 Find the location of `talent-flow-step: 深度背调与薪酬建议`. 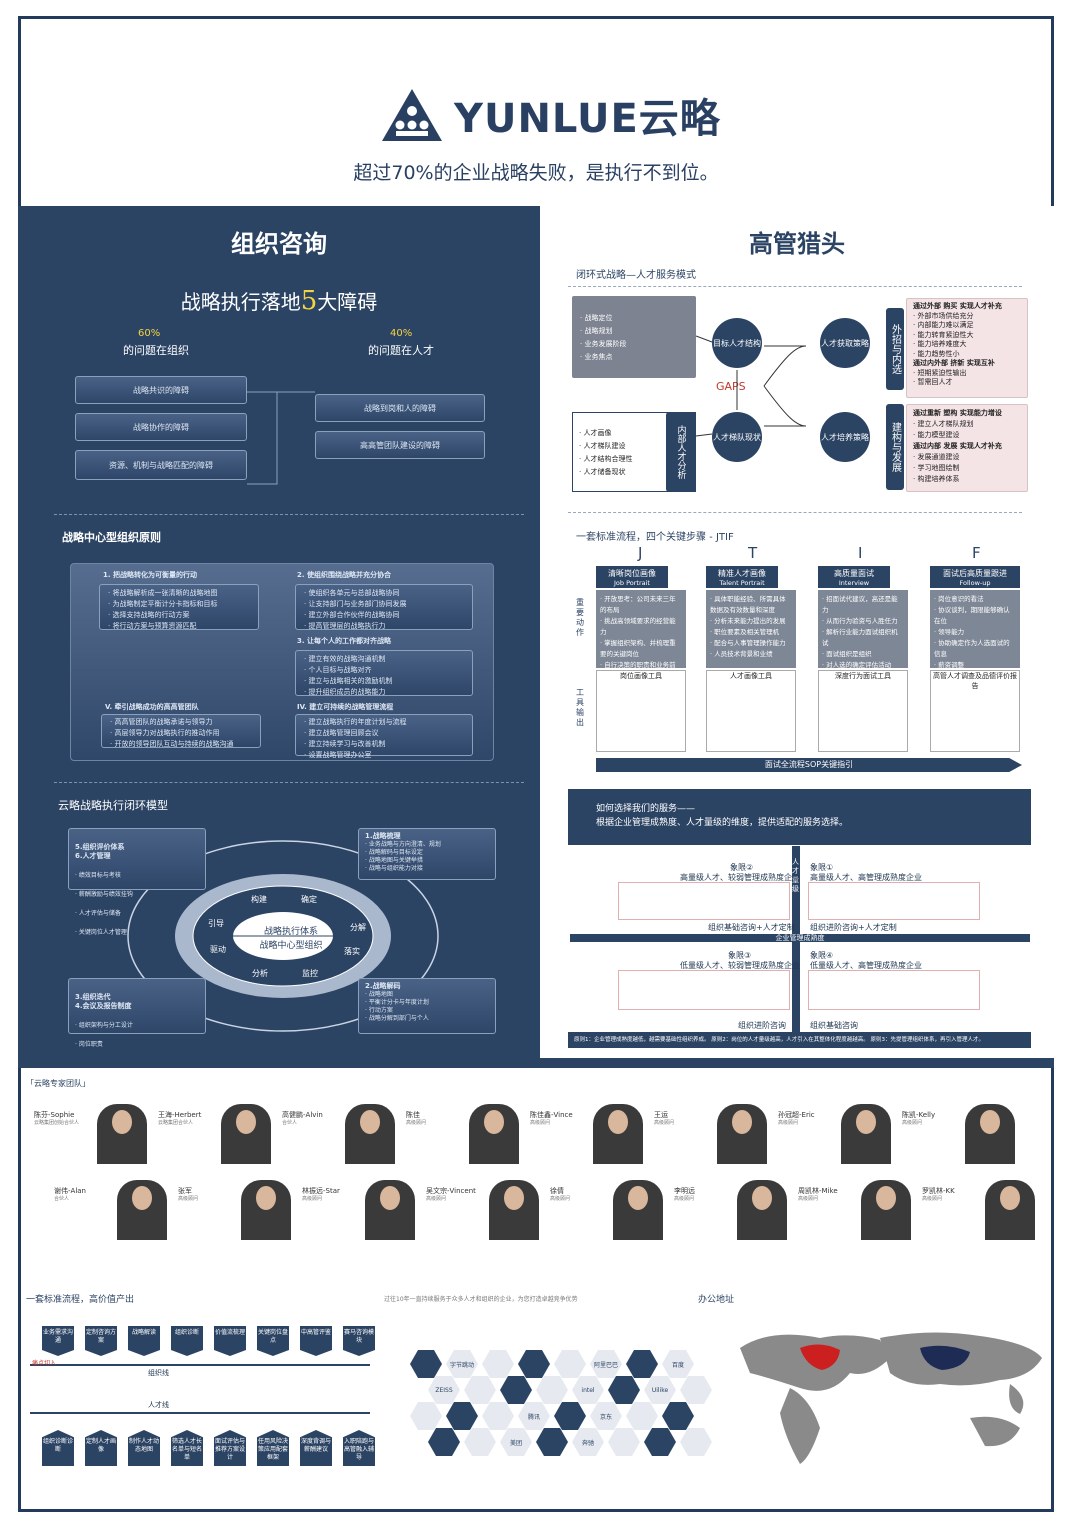

talent-flow-step: 深度背调与薪酬建议 is located at coordinates (316, 1448).